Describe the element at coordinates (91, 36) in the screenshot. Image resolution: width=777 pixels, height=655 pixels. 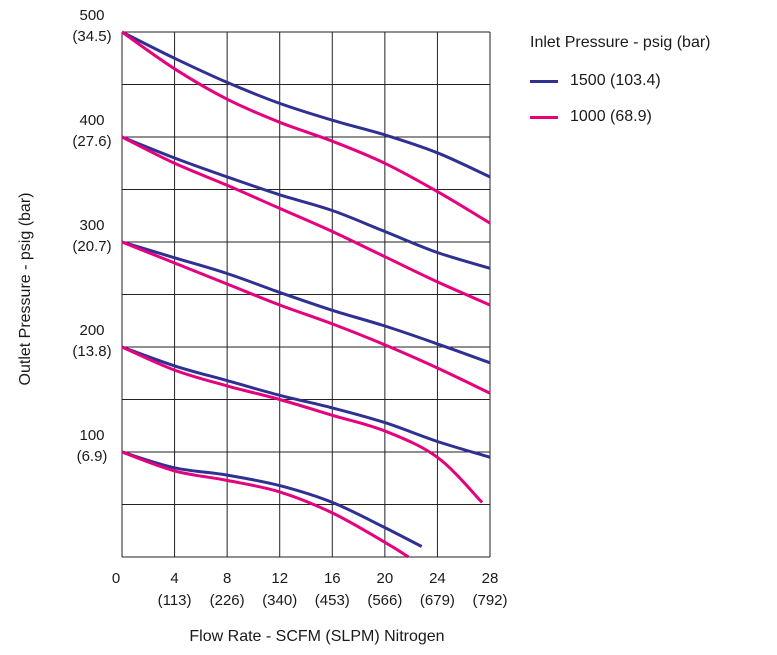
I see `y-tick-label-bar: (34.5)` at that location.